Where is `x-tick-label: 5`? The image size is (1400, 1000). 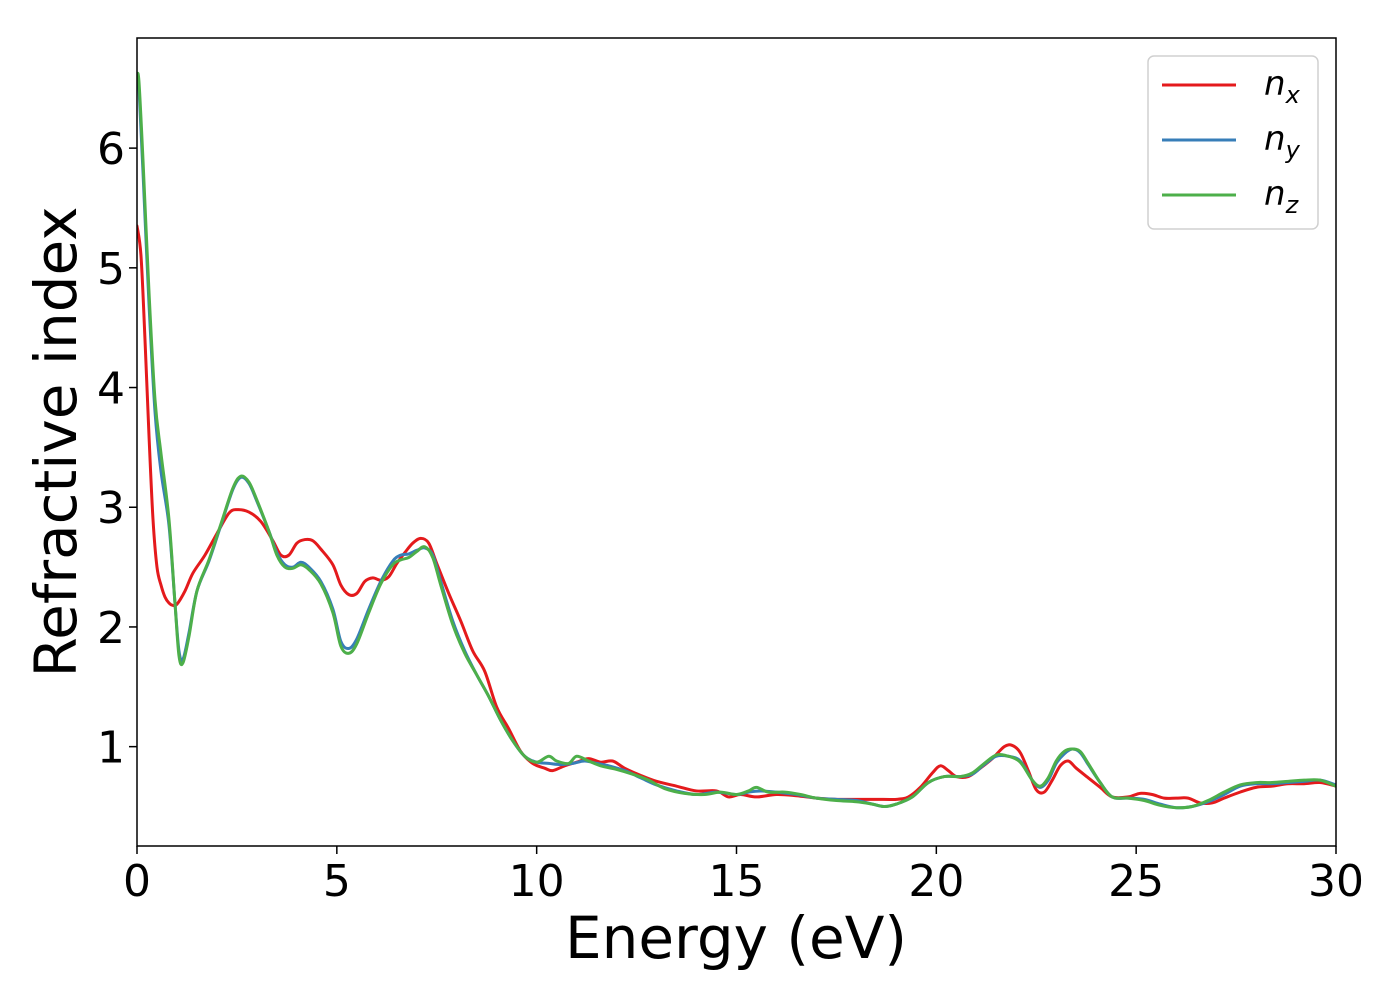 x-tick-label: 5 is located at coordinates (337, 881).